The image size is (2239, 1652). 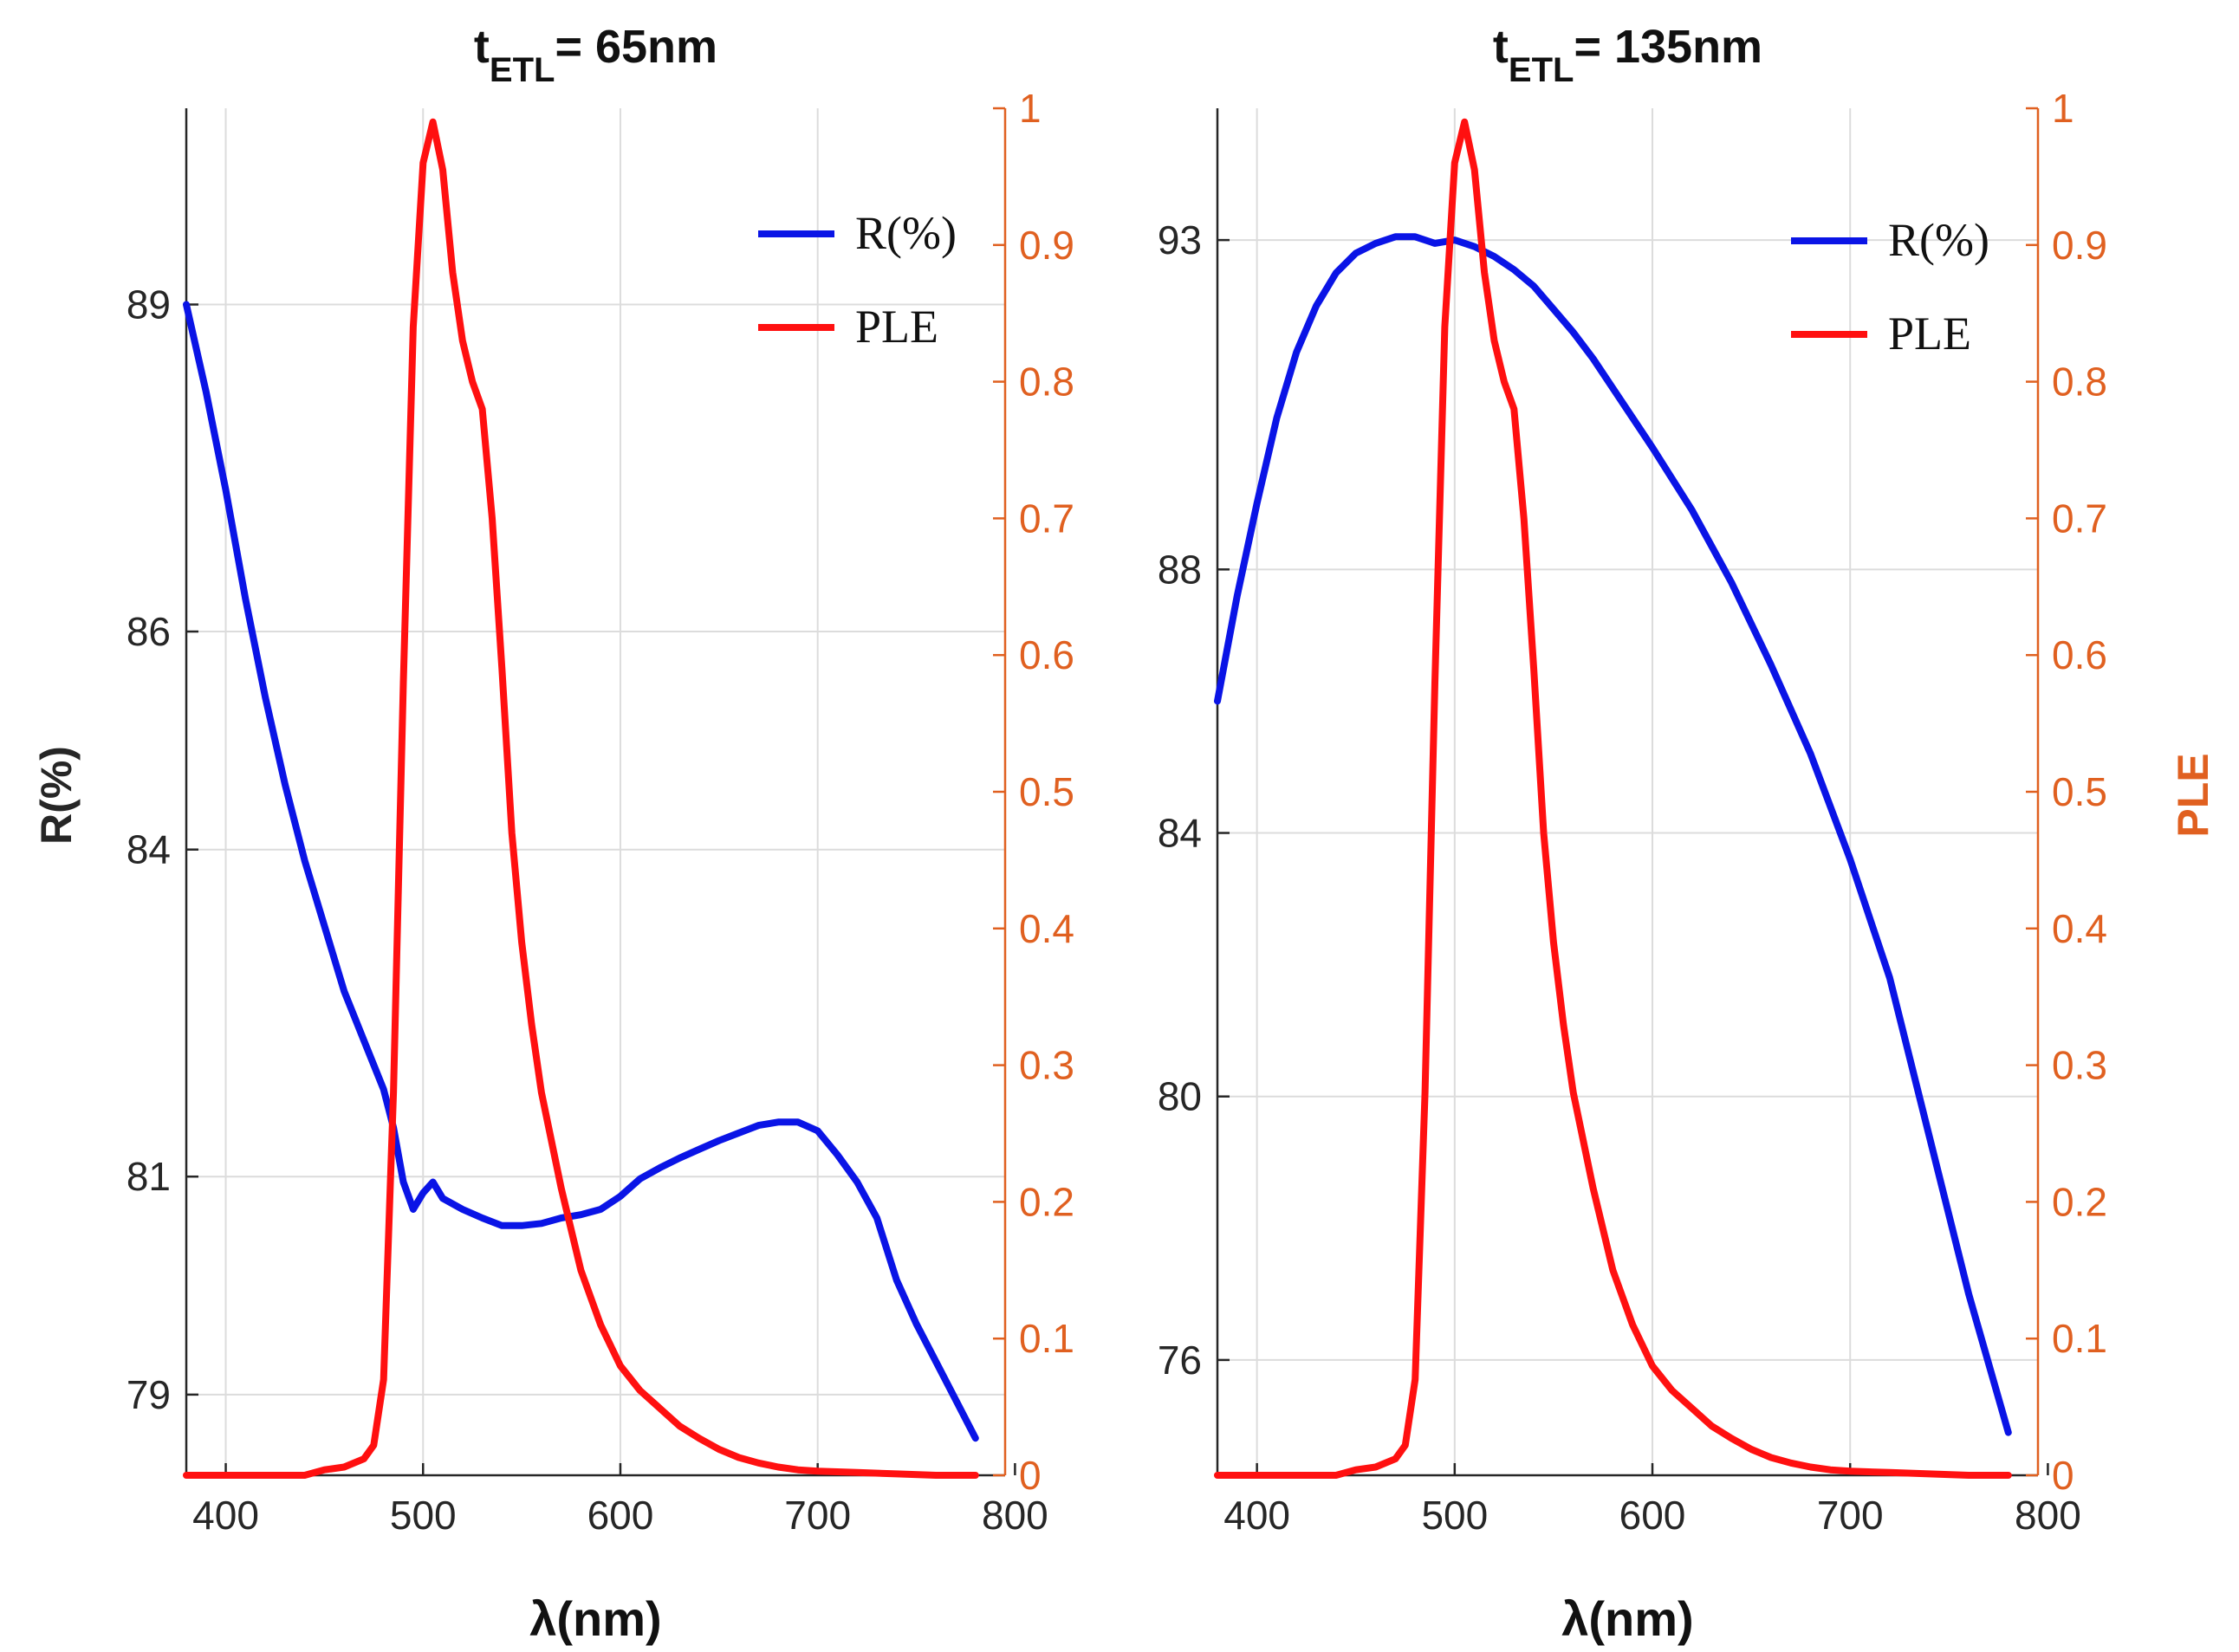 I want to click on figure-right-ylabel: PLE, so click(x=2193, y=795).